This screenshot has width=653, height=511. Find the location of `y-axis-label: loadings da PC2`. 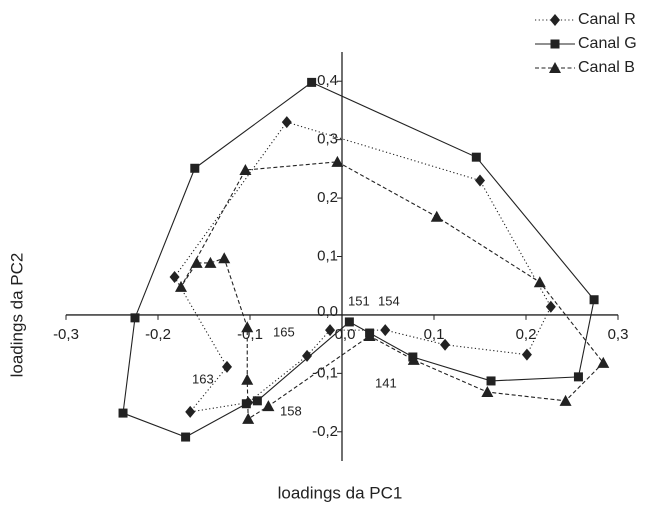

y-axis-label: loadings da PC2 is located at coordinates (16, 315).